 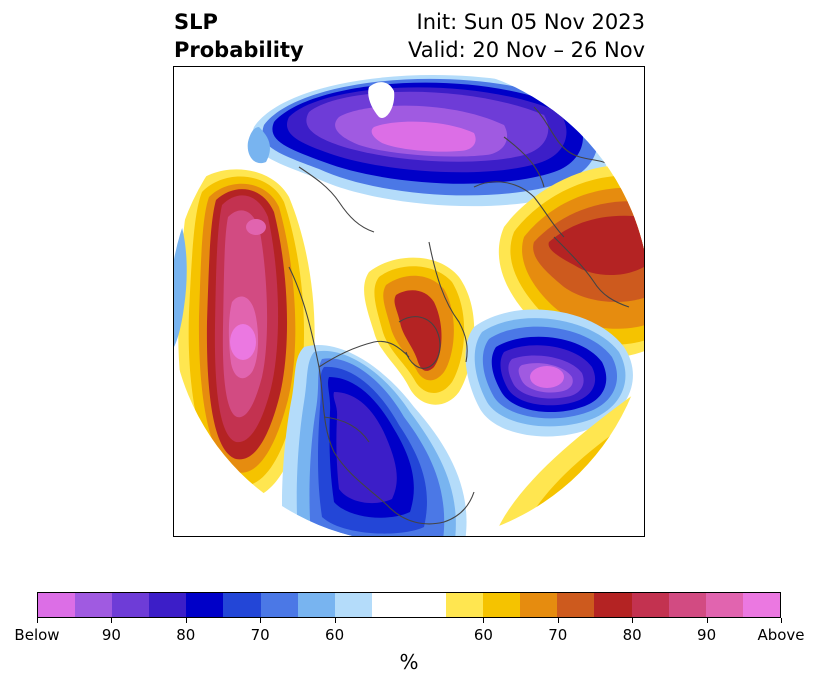 I want to click on colorbar-tick-label: Above, so click(x=781, y=635).